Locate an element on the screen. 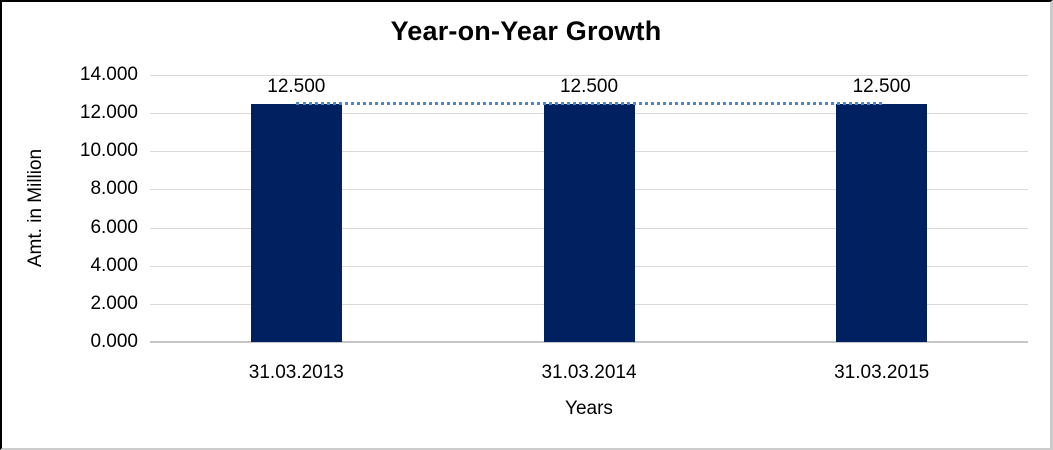  y-tick-label: 12.000 is located at coordinates (108, 113).